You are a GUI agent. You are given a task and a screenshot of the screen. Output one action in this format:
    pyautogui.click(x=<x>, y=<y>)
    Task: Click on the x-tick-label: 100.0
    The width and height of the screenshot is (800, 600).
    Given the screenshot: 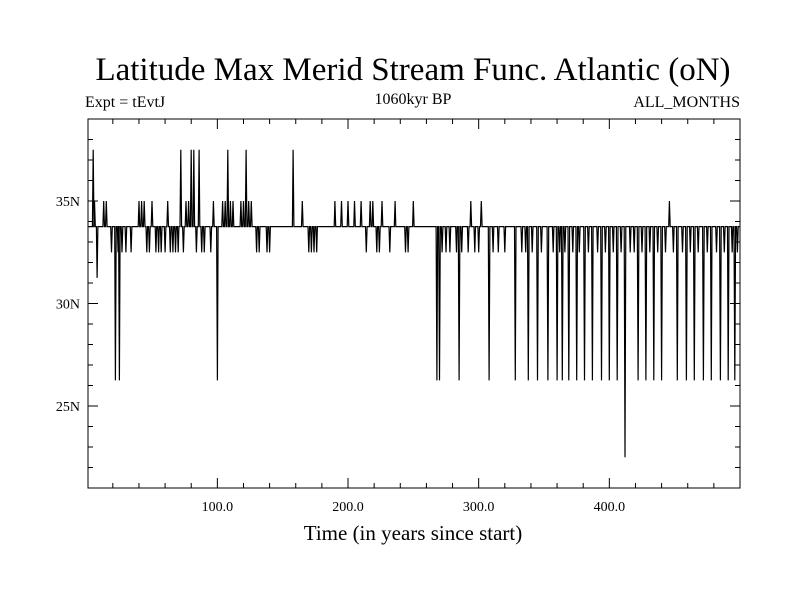 What is the action you would take?
    pyautogui.click(x=218, y=507)
    